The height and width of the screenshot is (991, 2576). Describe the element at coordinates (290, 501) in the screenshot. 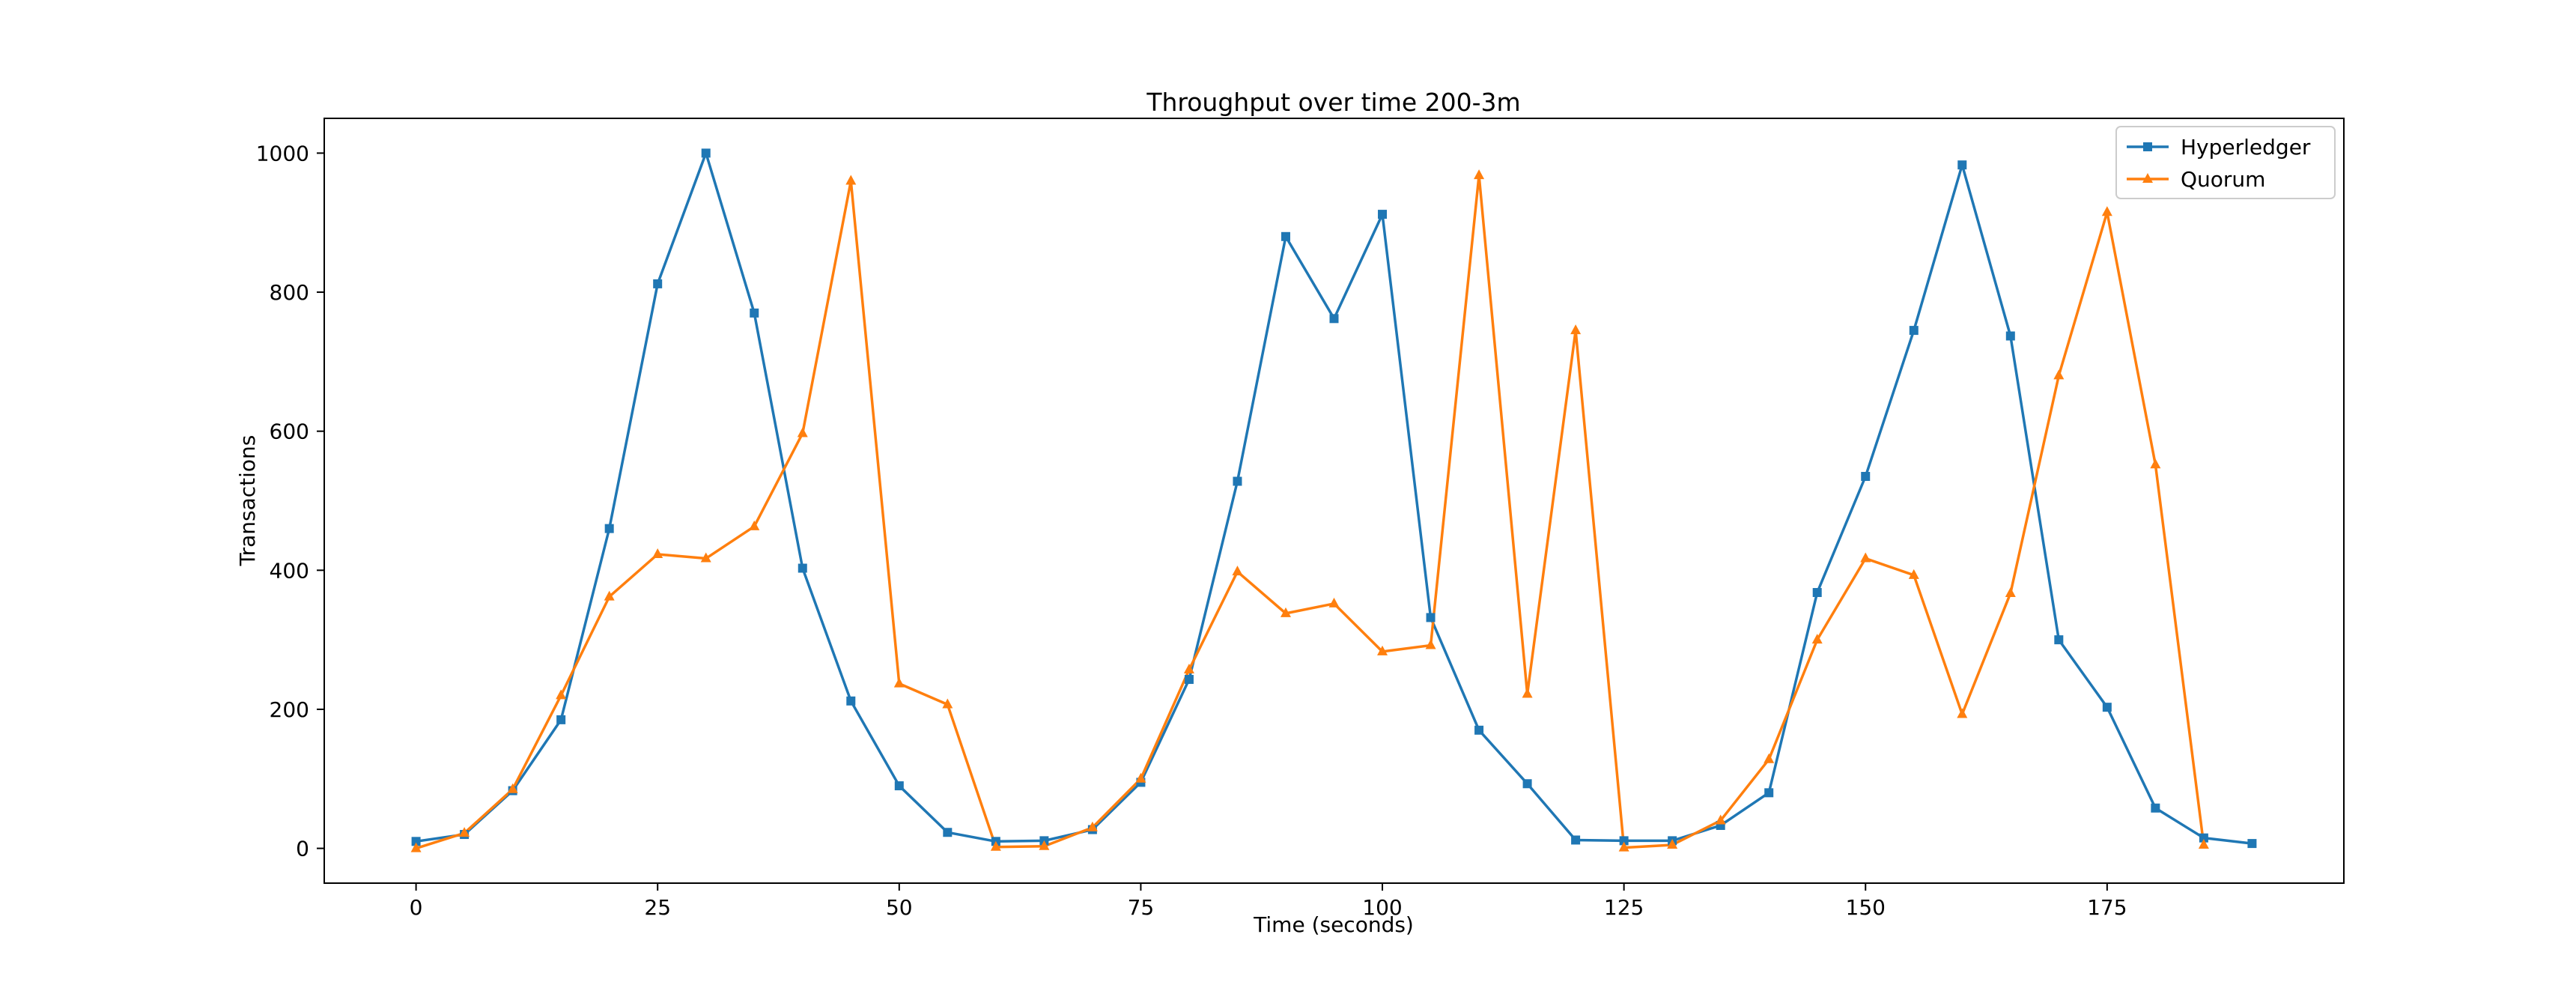

I see `y-axis: 0 200 400 600 800 1000` at that location.